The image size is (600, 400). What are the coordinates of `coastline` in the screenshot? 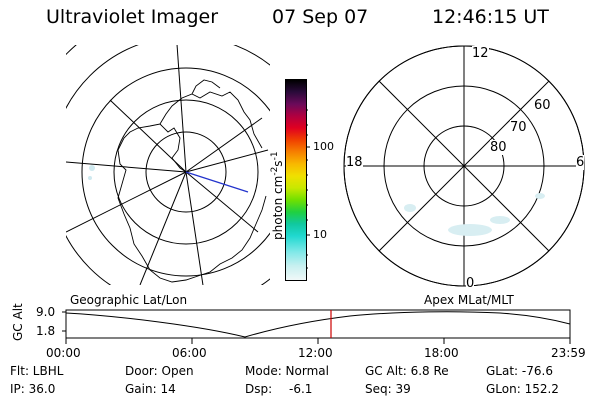 It's located at (192, 181).